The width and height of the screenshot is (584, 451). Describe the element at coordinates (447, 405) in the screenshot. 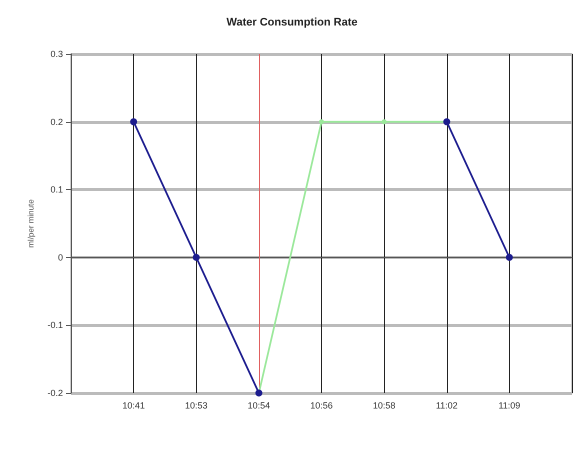

I see `x-tick-label: 11:02` at that location.